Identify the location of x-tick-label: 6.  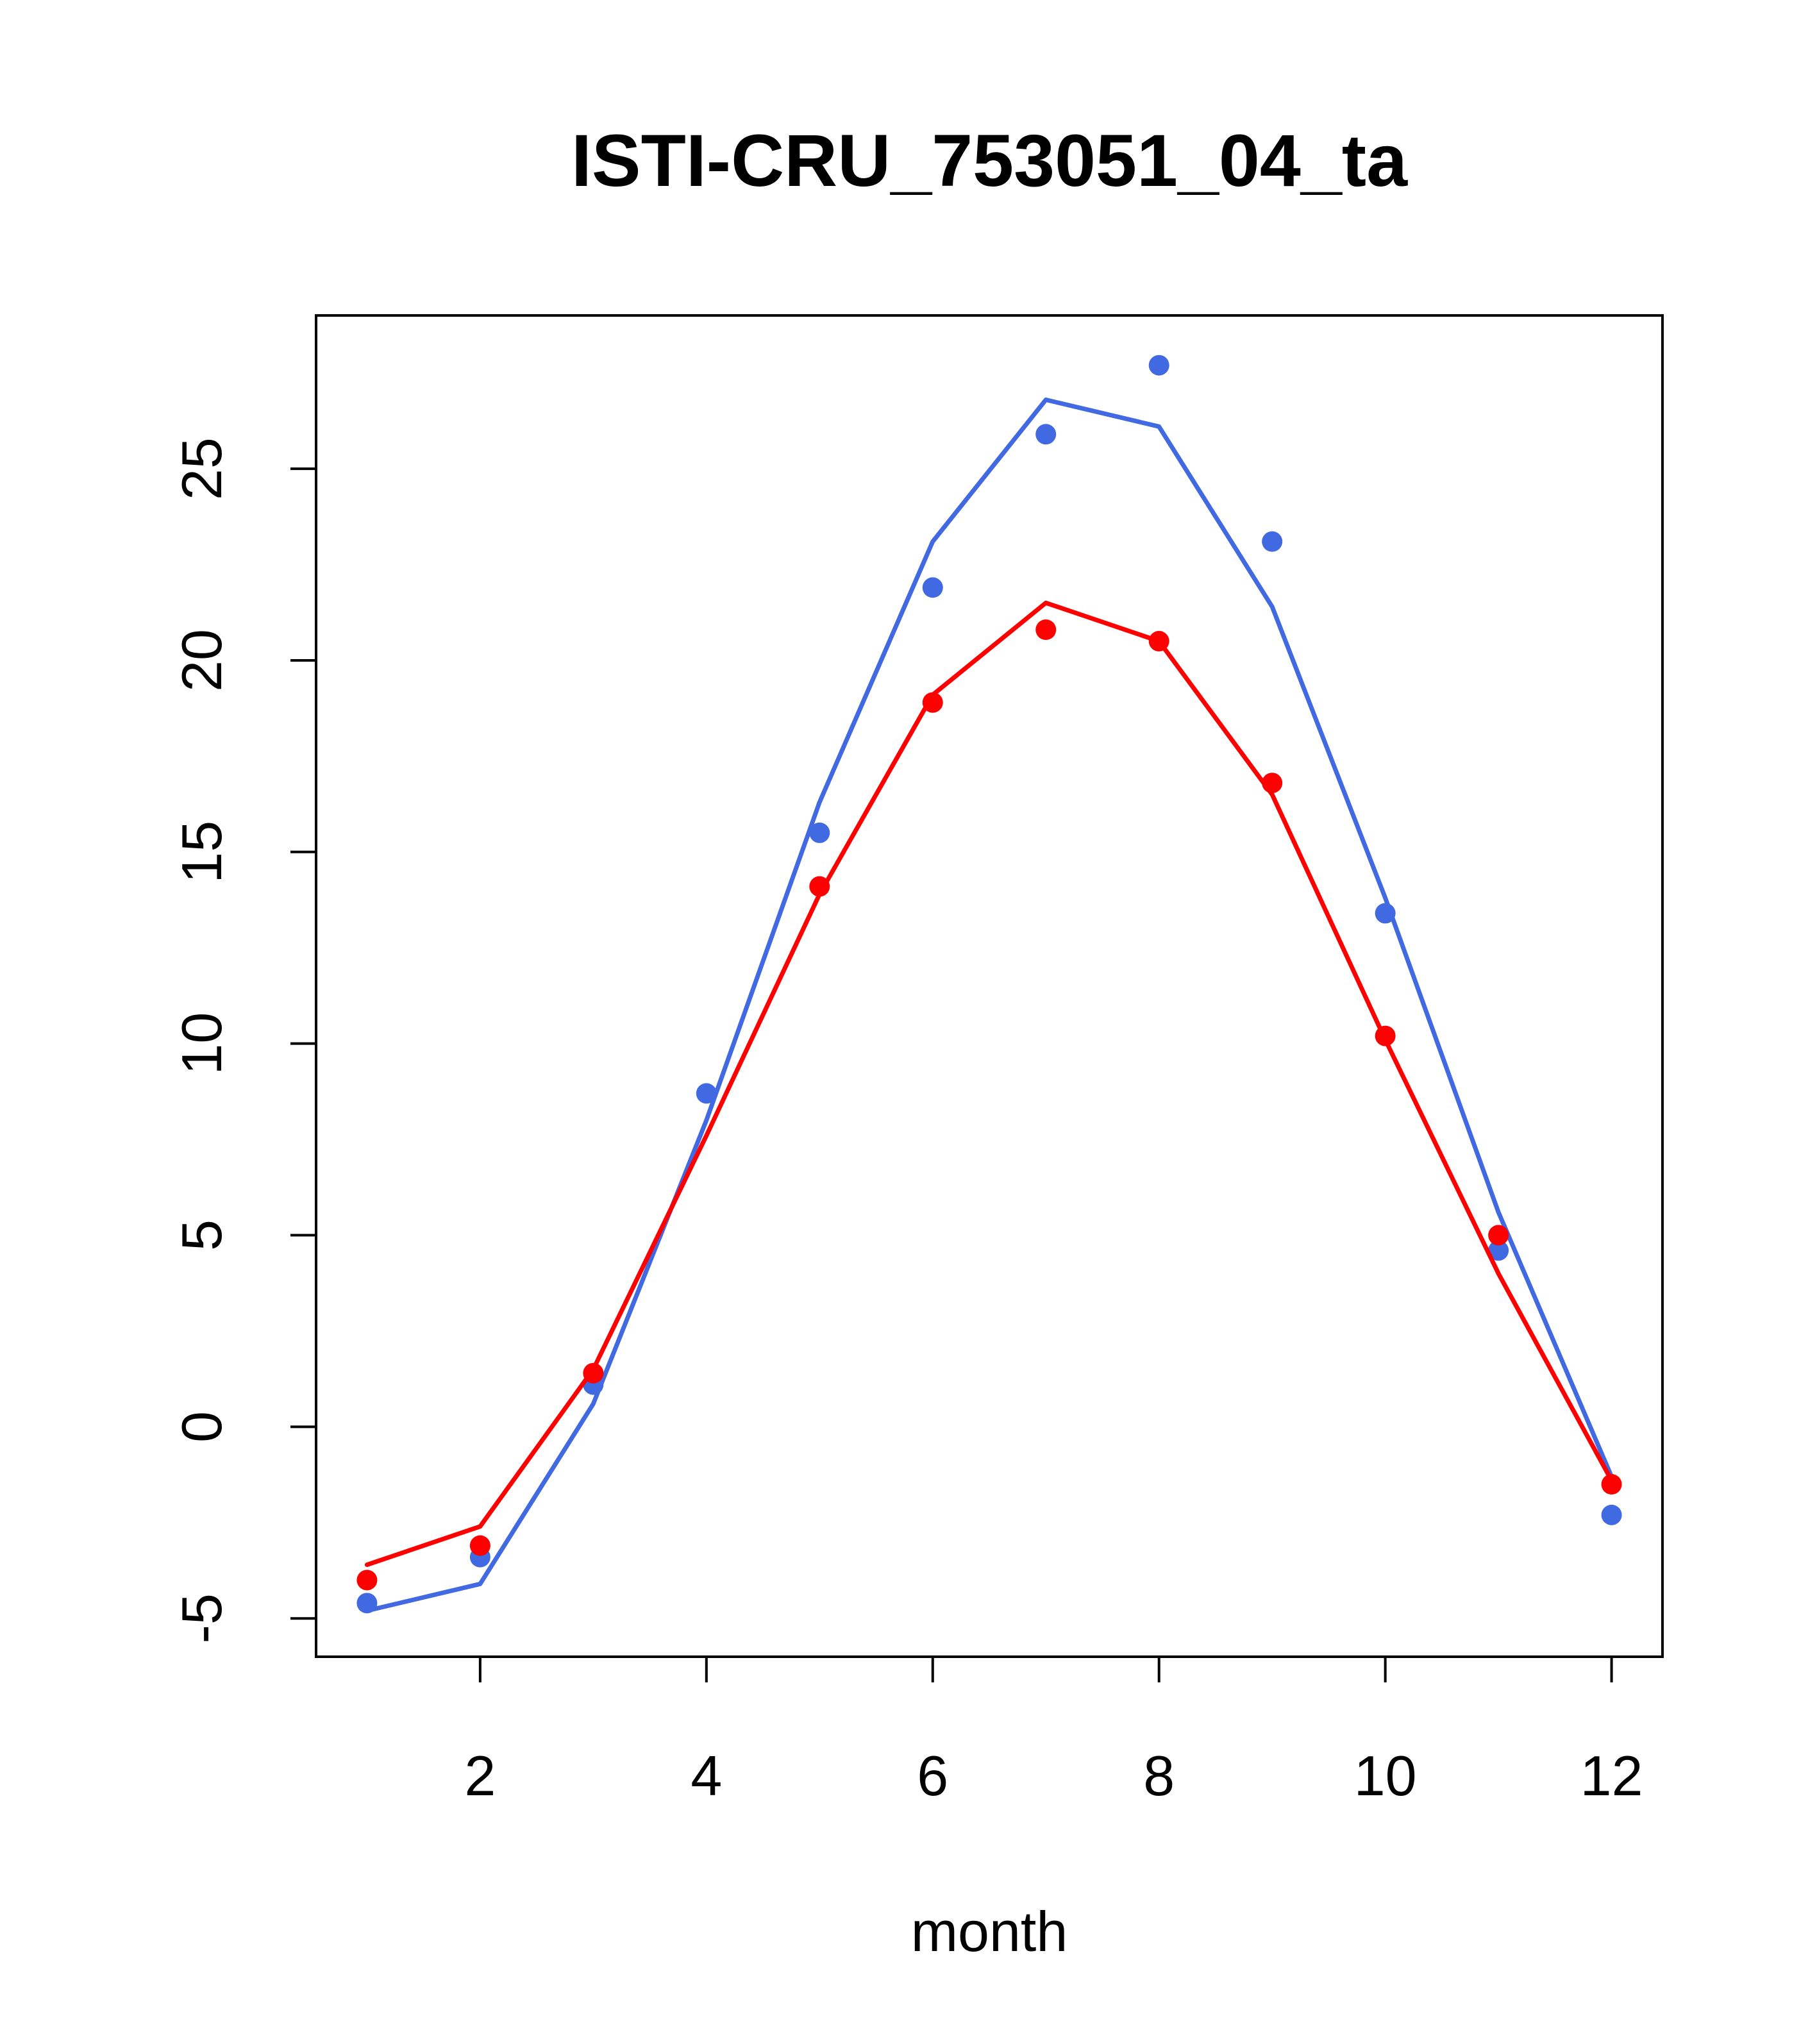
(933, 1775).